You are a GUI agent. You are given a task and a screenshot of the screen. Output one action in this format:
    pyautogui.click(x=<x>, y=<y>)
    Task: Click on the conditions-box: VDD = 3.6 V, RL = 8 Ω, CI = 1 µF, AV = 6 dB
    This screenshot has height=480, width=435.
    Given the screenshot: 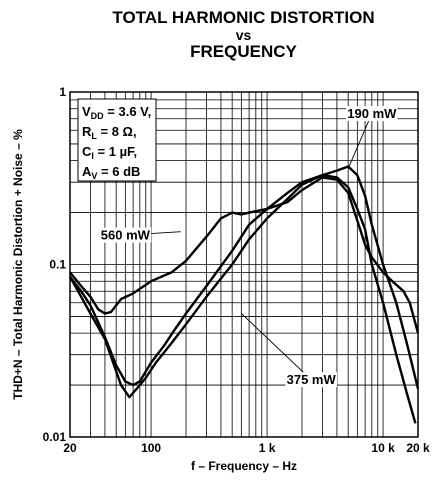 What is the action you would take?
    pyautogui.click(x=117, y=140)
    